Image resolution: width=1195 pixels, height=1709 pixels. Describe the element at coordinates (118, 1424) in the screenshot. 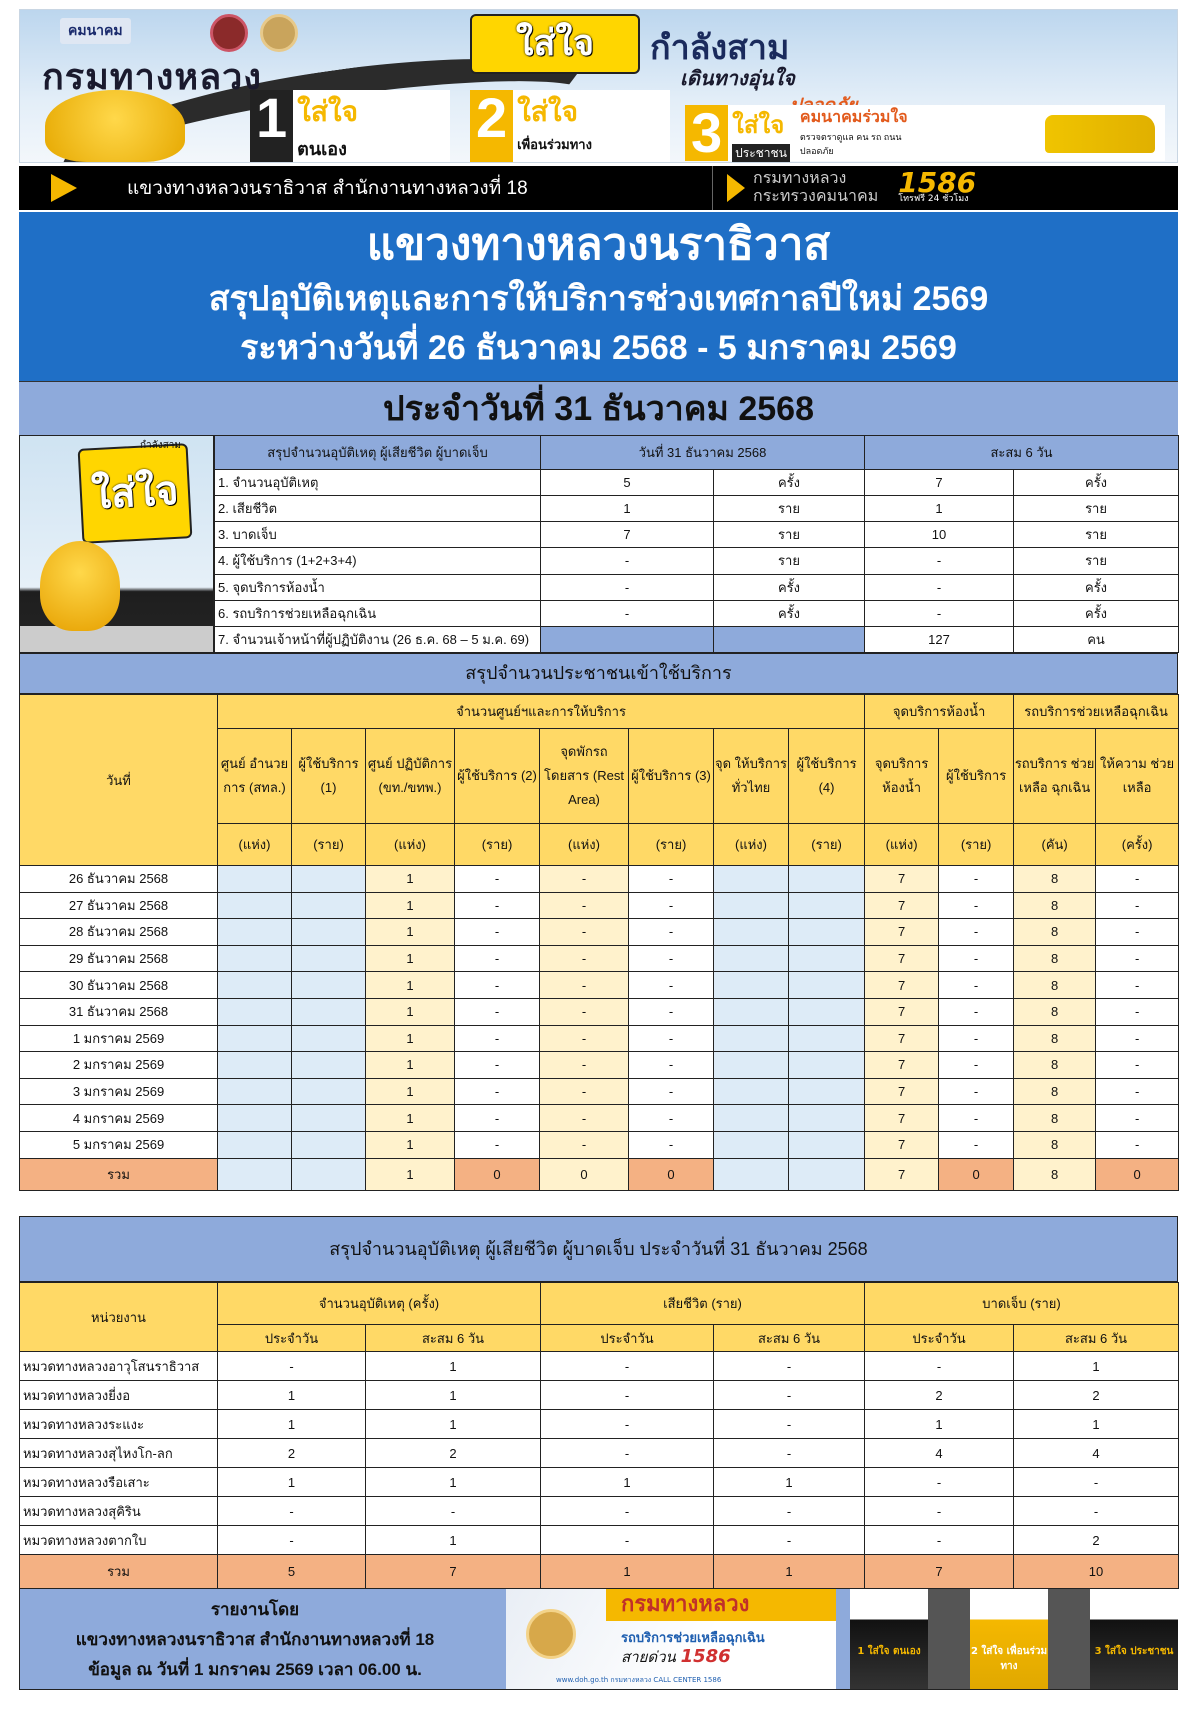

I see `unit-name: หมวดทางหลวงระแงะ` at that location.